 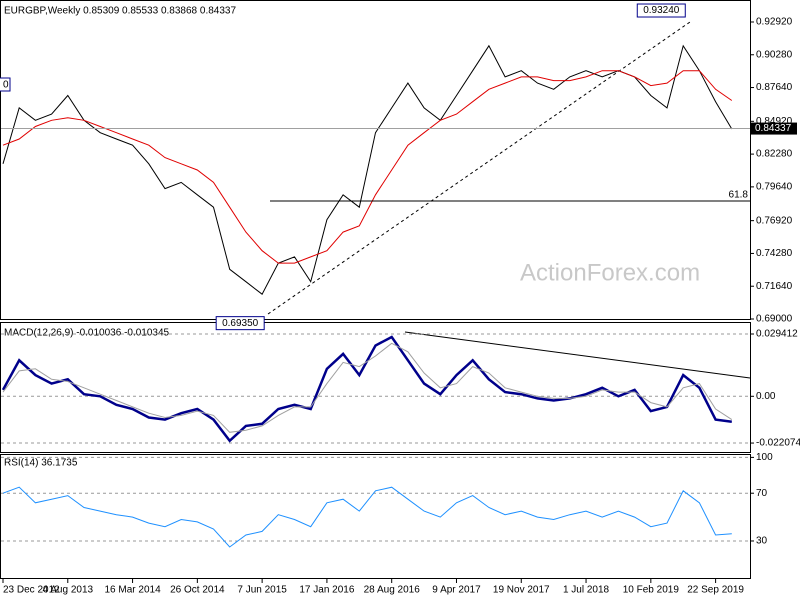 What do you see at coordinates (577, 355) in the screenshot?
I see `macd-trend-line` at bounding box center [577, 355].